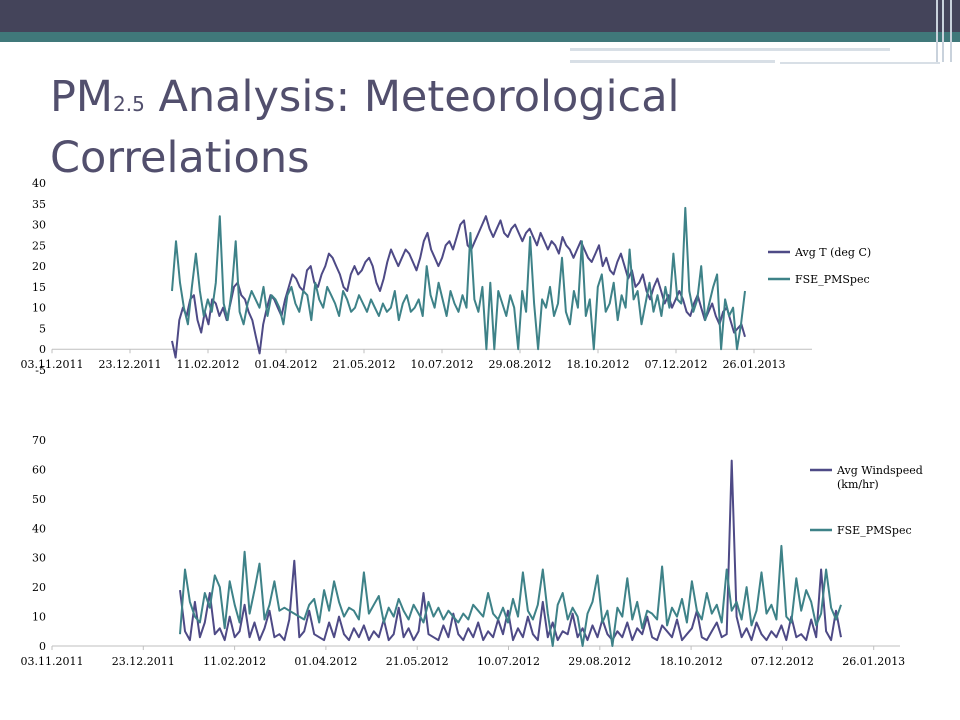 The image size is (960, 720). Describe the element at coordinates (129, 104) in the screenshot. I see `title-subscript: 2.5` at that location.